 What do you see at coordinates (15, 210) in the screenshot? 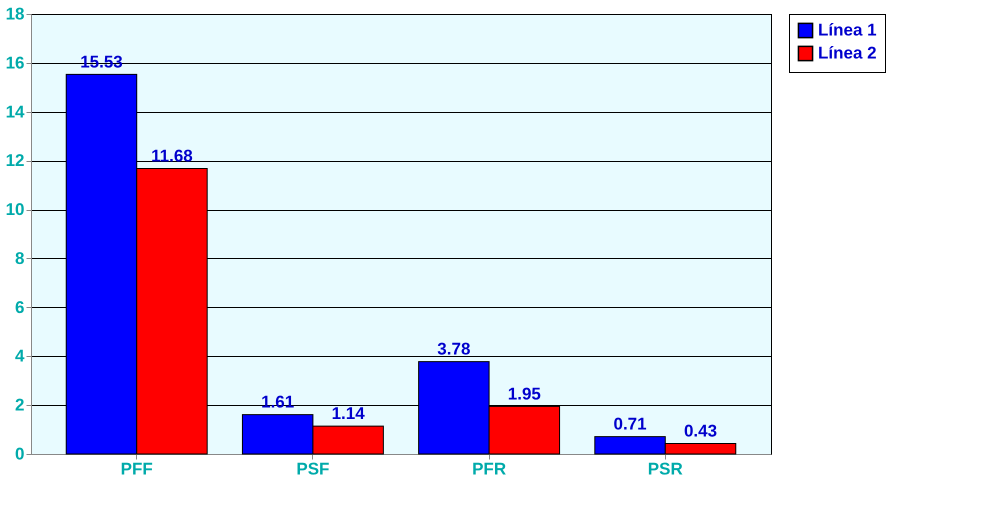
I see `y-tick-label: 10` at bounding box center [15, 210].